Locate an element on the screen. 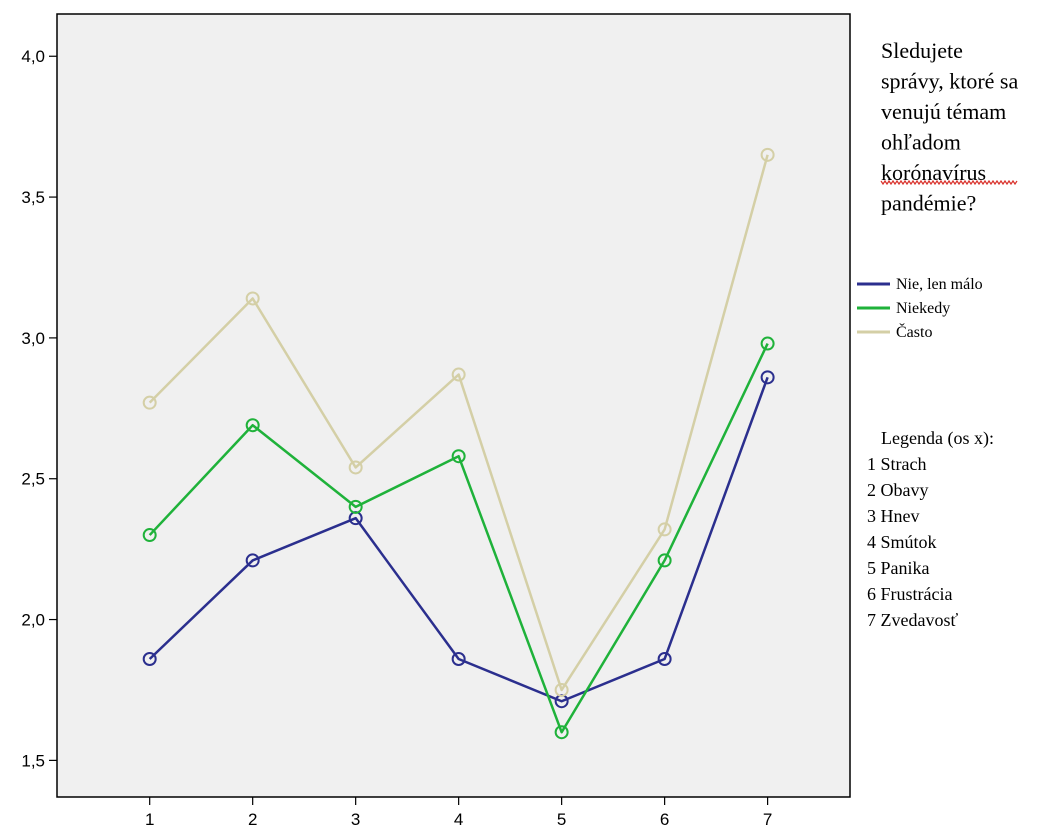  x-tick-label: 5 is located at coordinates (561, 819).